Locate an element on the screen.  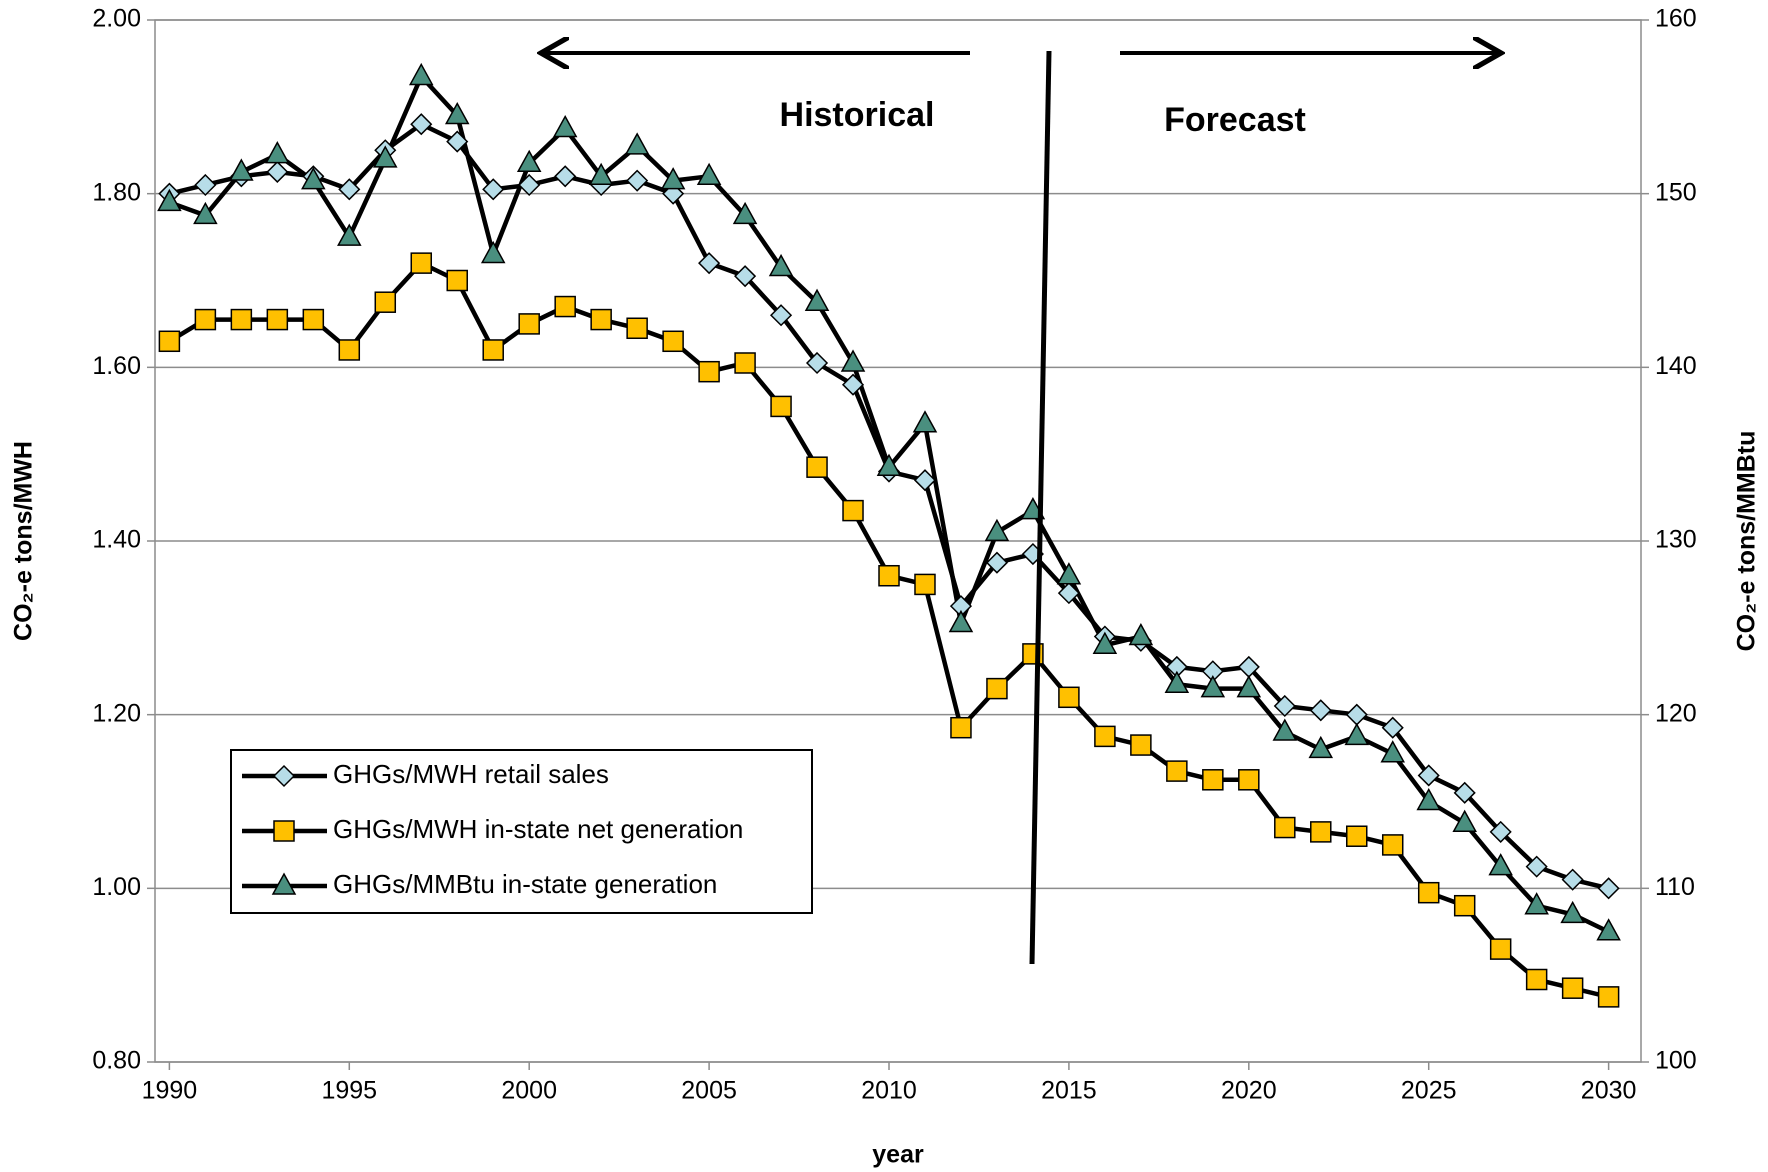
legend-label: GHGs/MMBtu in-state generation is located at coordinates (525, 884).